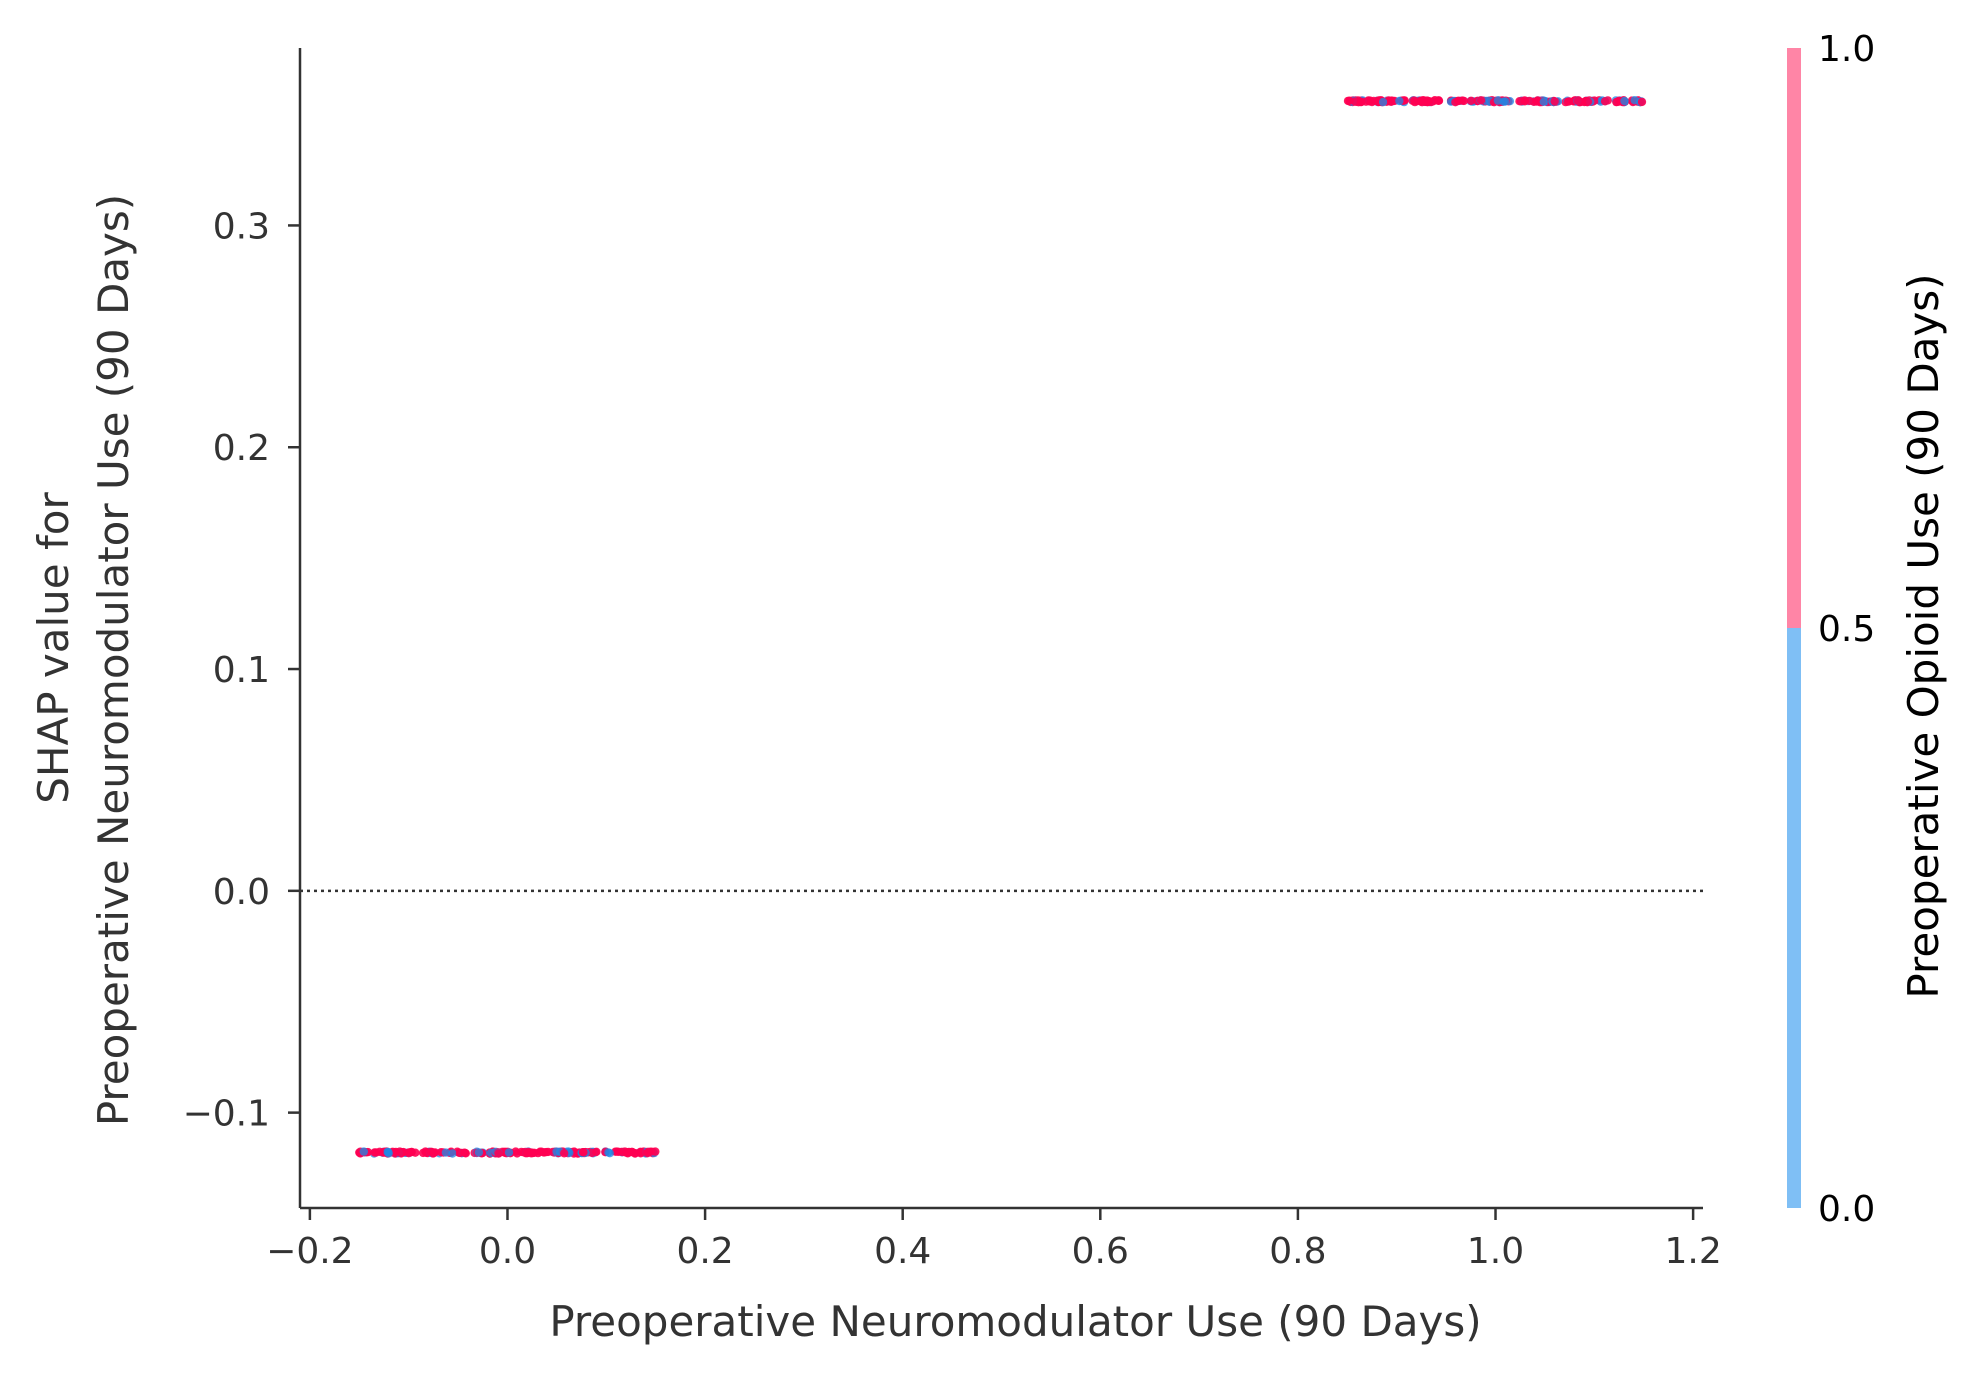 The height and width of the screenshot is (1380, 1982). I want to click on colorbar-high-segment, so click(1794, 338).